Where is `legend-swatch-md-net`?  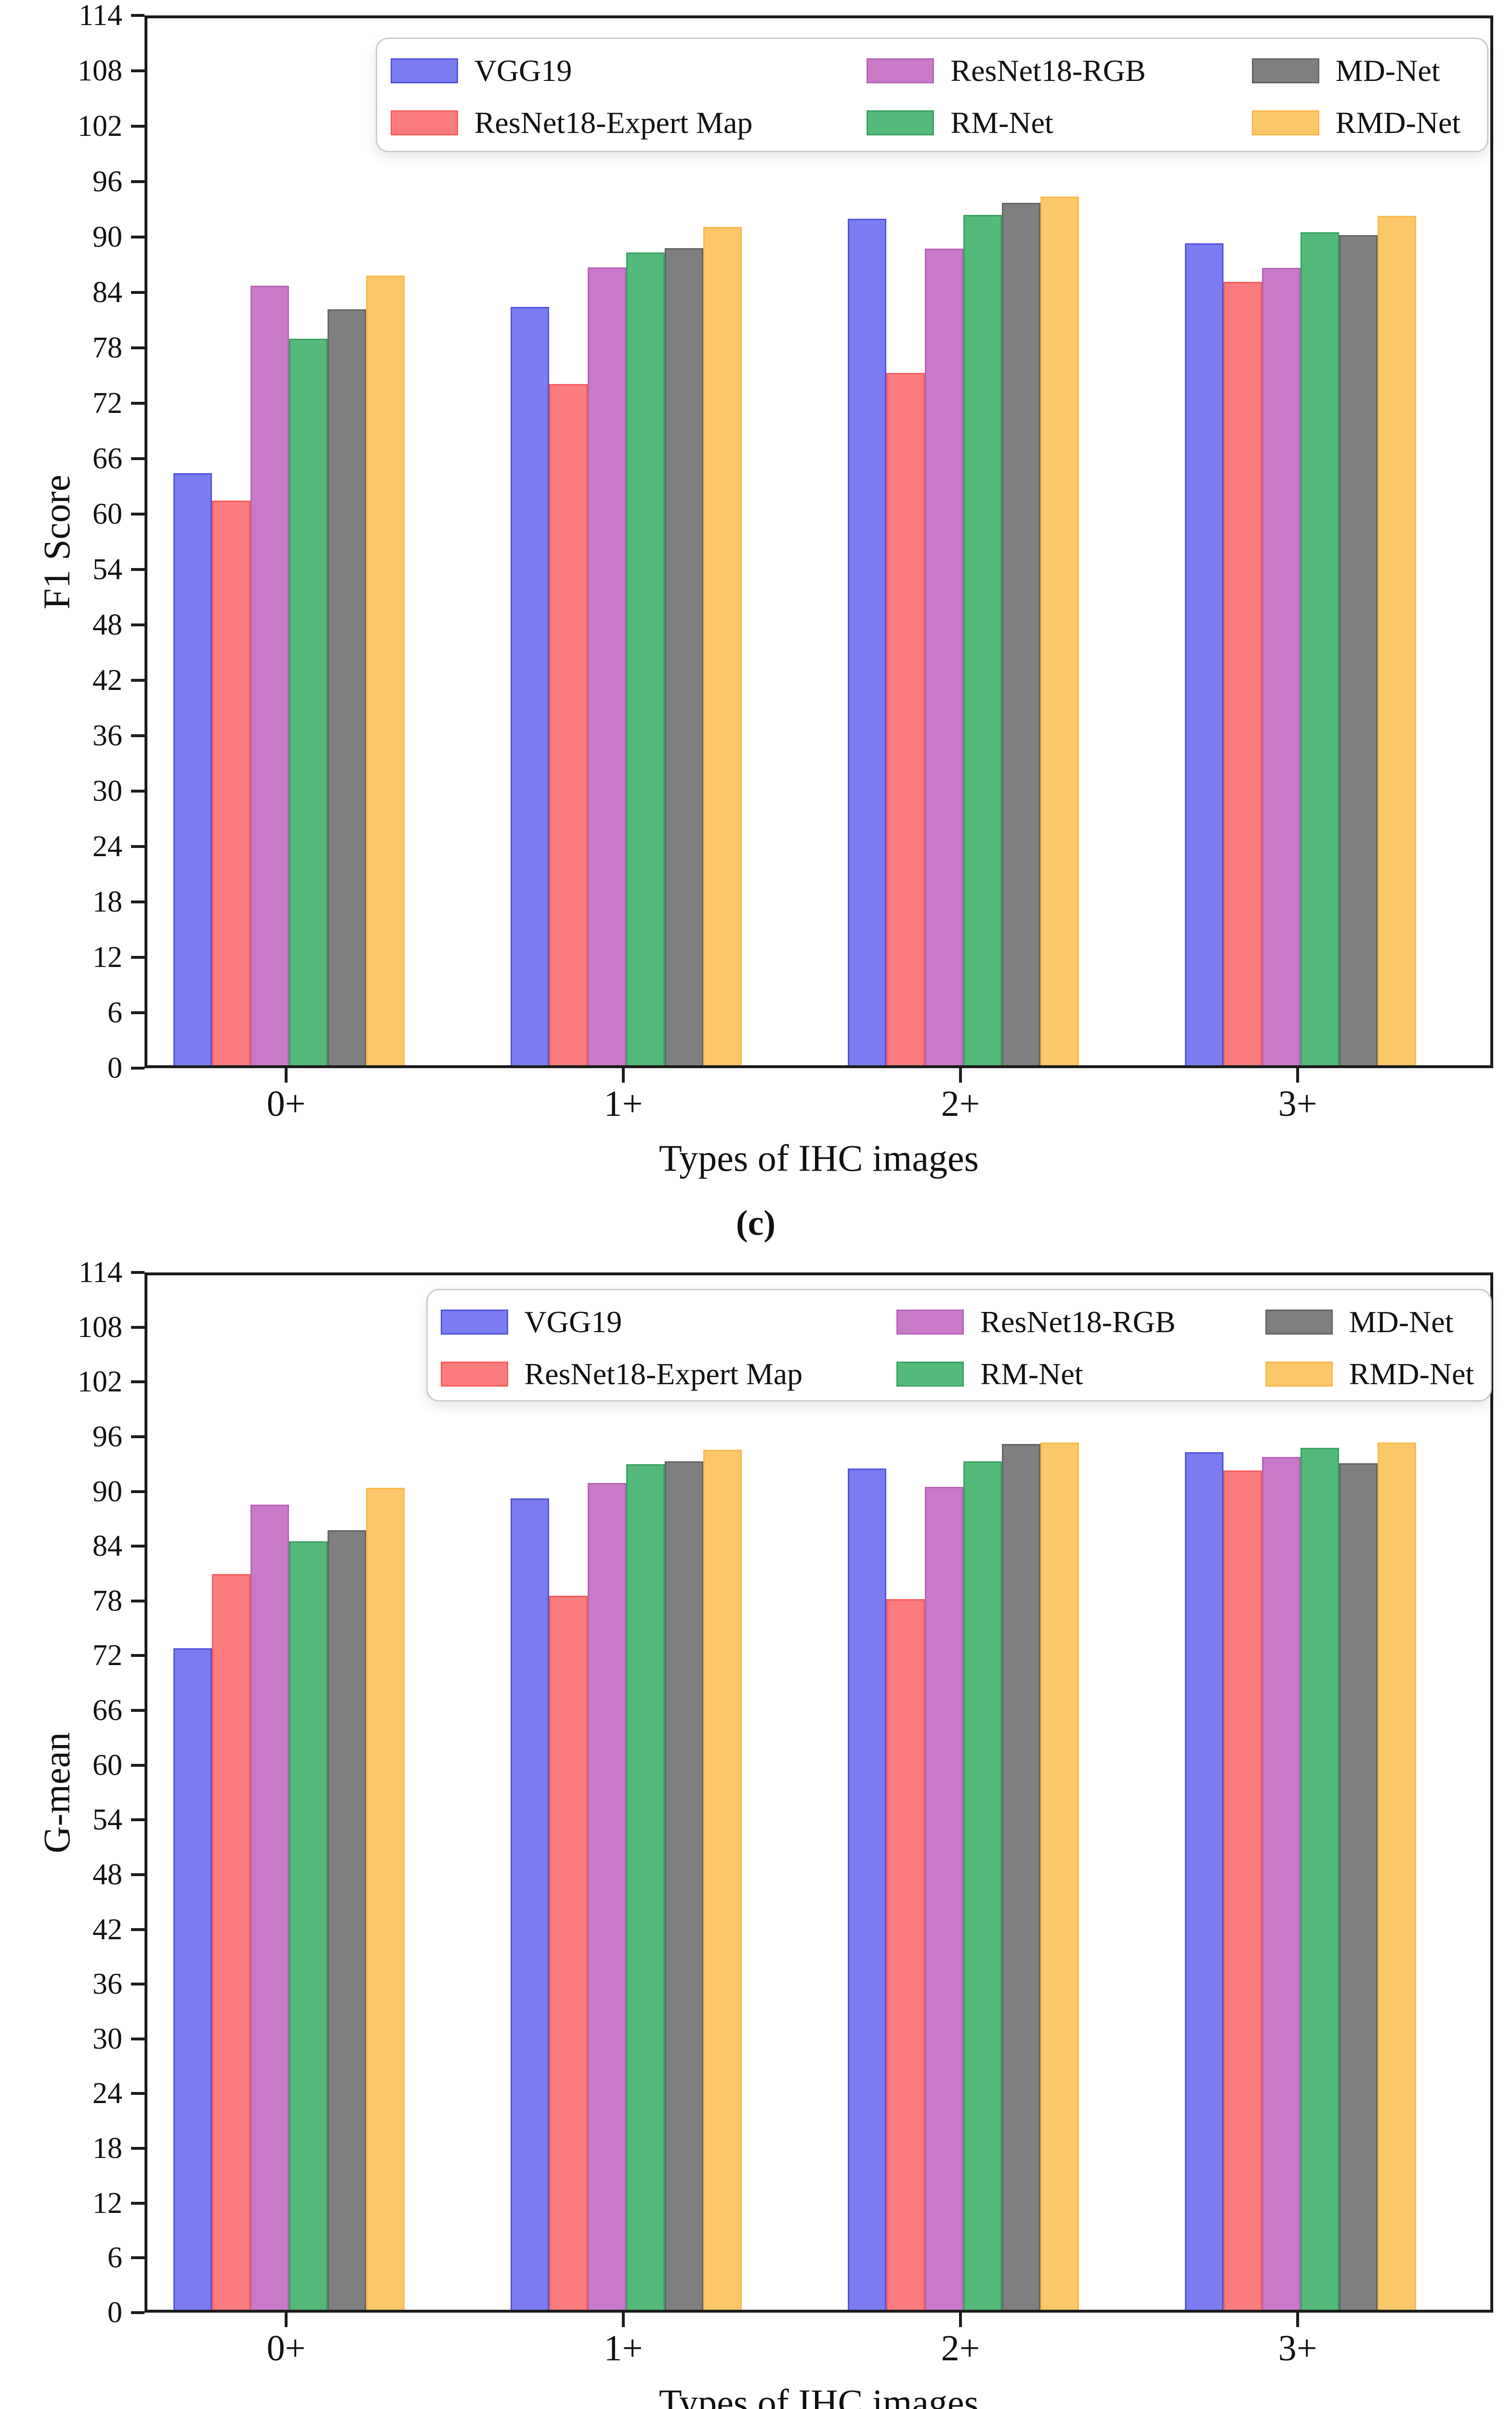 legend-swatch-md-net is located at coordinates (1285, 70).